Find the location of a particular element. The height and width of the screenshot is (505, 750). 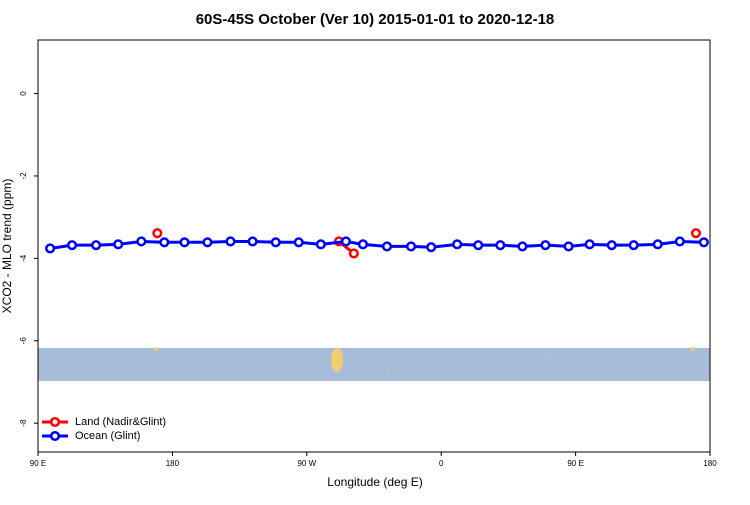

y-tick-label: -8 is located at coordinates (23, 423).